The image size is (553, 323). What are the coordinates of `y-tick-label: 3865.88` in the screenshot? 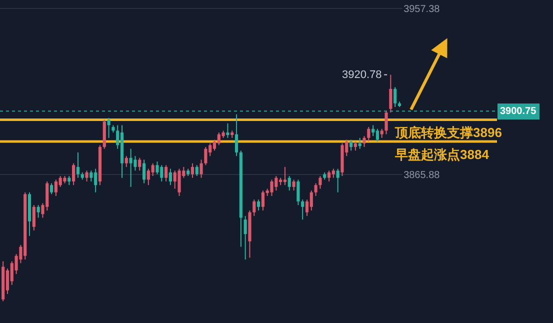 It's located at (422, 175).